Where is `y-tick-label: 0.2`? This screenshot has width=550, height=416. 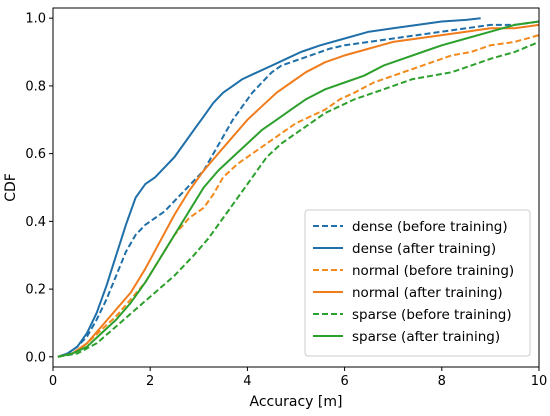
y-tick-label: 0.2 is located at coordinates (35, 290).